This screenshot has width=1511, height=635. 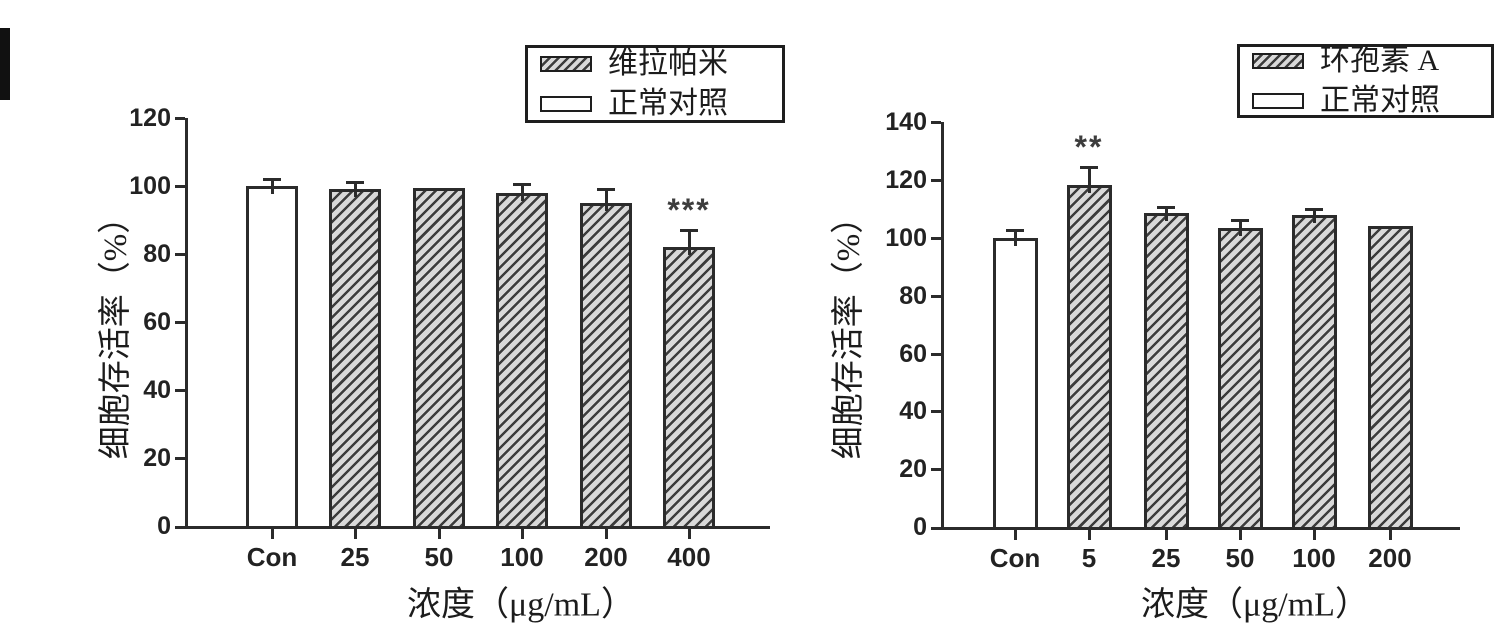 What do you see at coordinates (150, 186) in the screenshot?
I see `left-y-tick-label-100: 100` at bounding box center [150, 186].